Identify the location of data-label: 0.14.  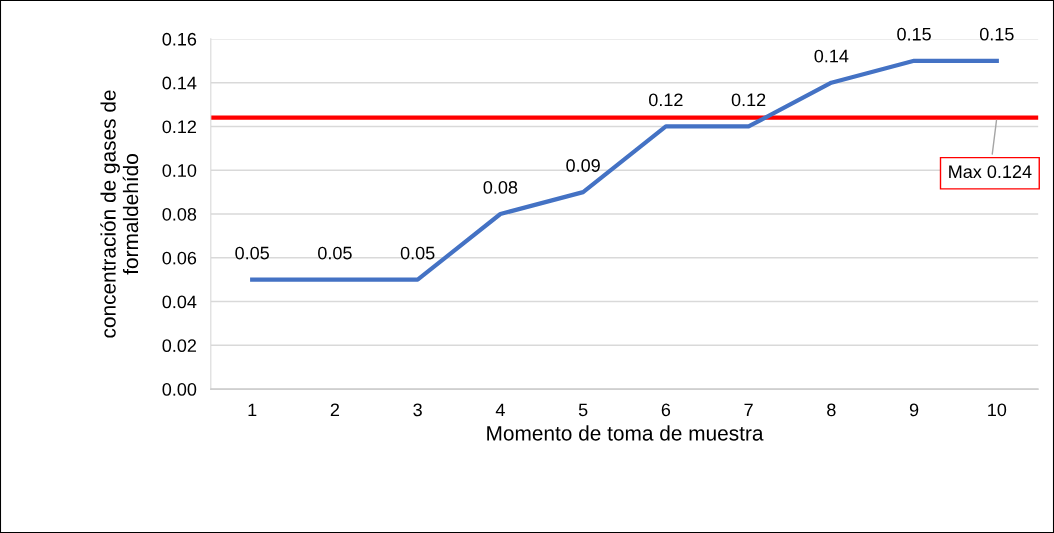
(831, 56).